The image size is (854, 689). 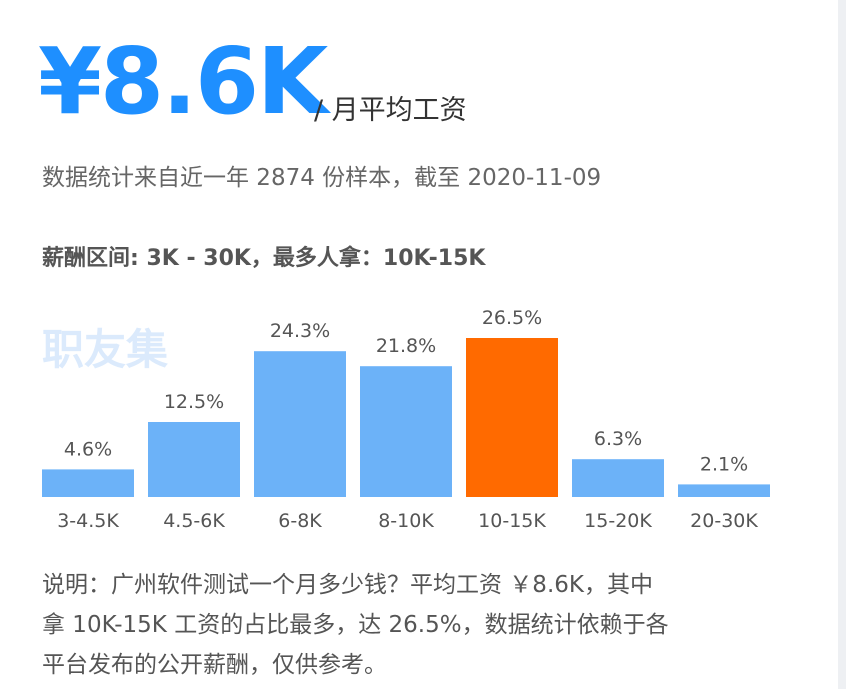 What do you see at coordinates (406, 346) in the screenshot?
I see `value-label: 21.8%` at bounding box center [406, 346].